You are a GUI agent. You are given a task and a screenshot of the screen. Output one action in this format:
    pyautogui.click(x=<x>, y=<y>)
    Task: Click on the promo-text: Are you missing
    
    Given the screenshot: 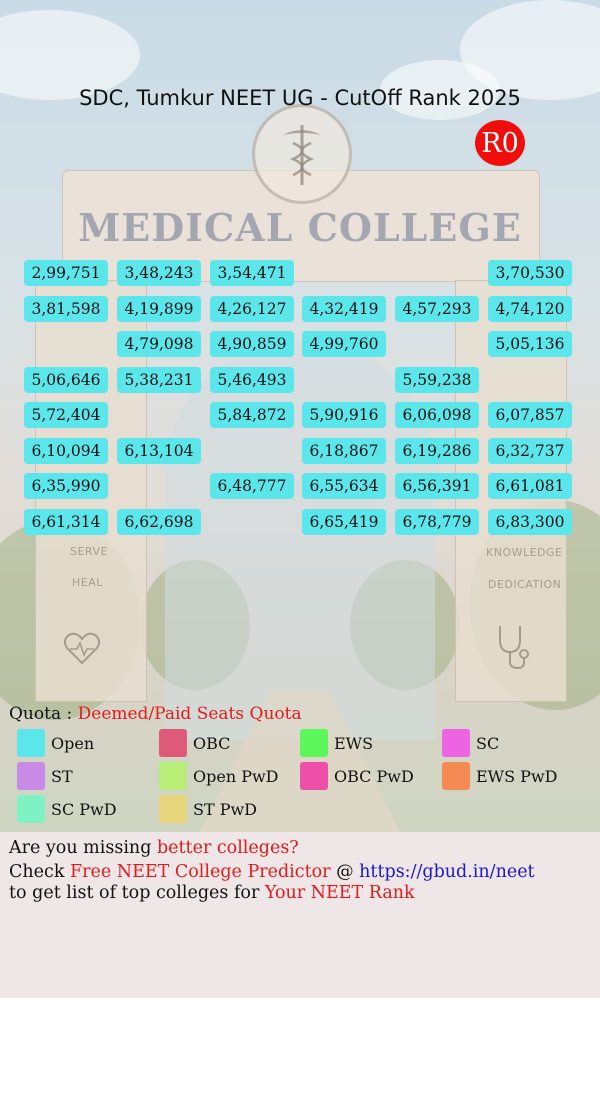 What is the action you would take?
    pyautogui.click(x=83, y=848)
    